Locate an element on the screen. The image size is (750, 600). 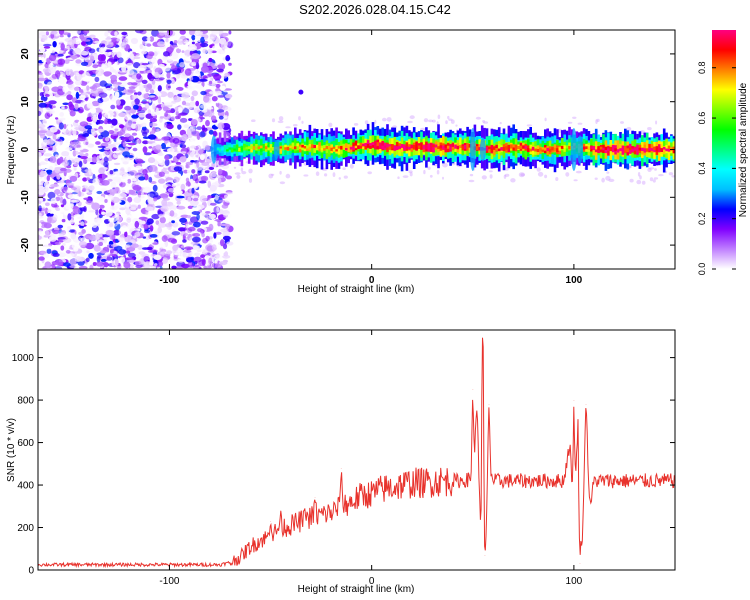
colorbar-tick-label: 0.0 is located at coordinates (702, 269).